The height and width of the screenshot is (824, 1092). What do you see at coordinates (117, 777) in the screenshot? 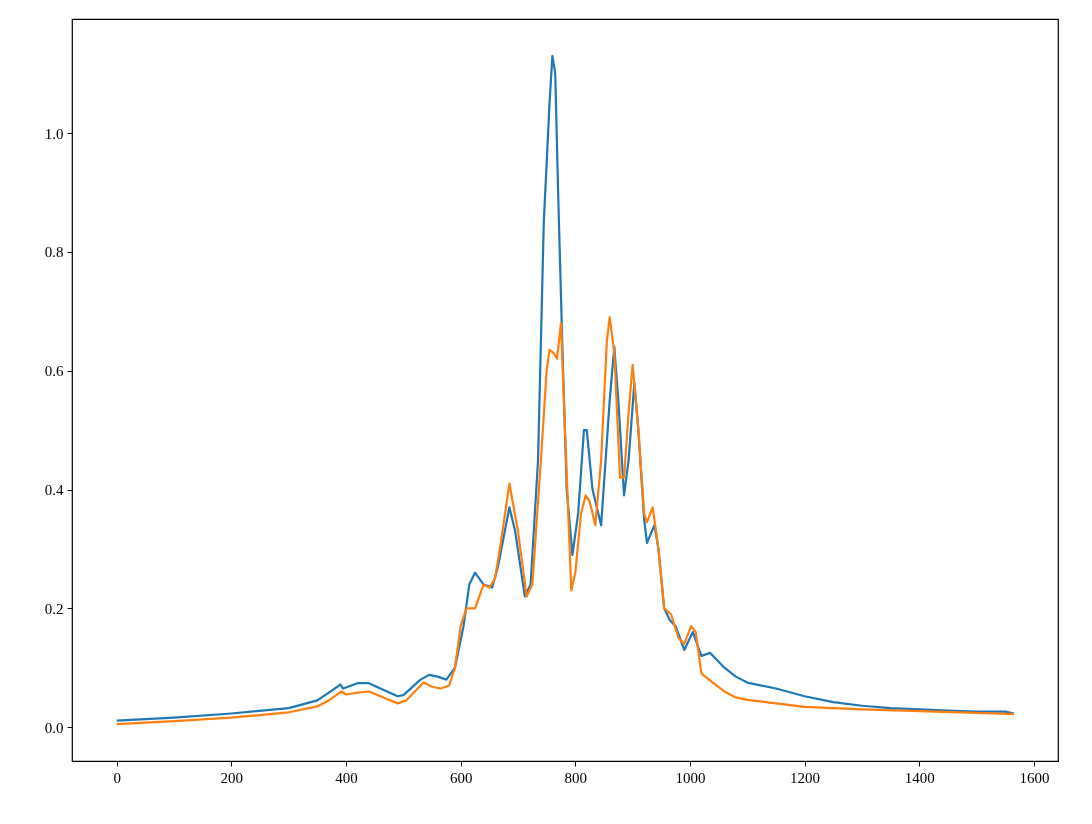
I see `x-tick-label: 0` at bounding box center [117, 777].